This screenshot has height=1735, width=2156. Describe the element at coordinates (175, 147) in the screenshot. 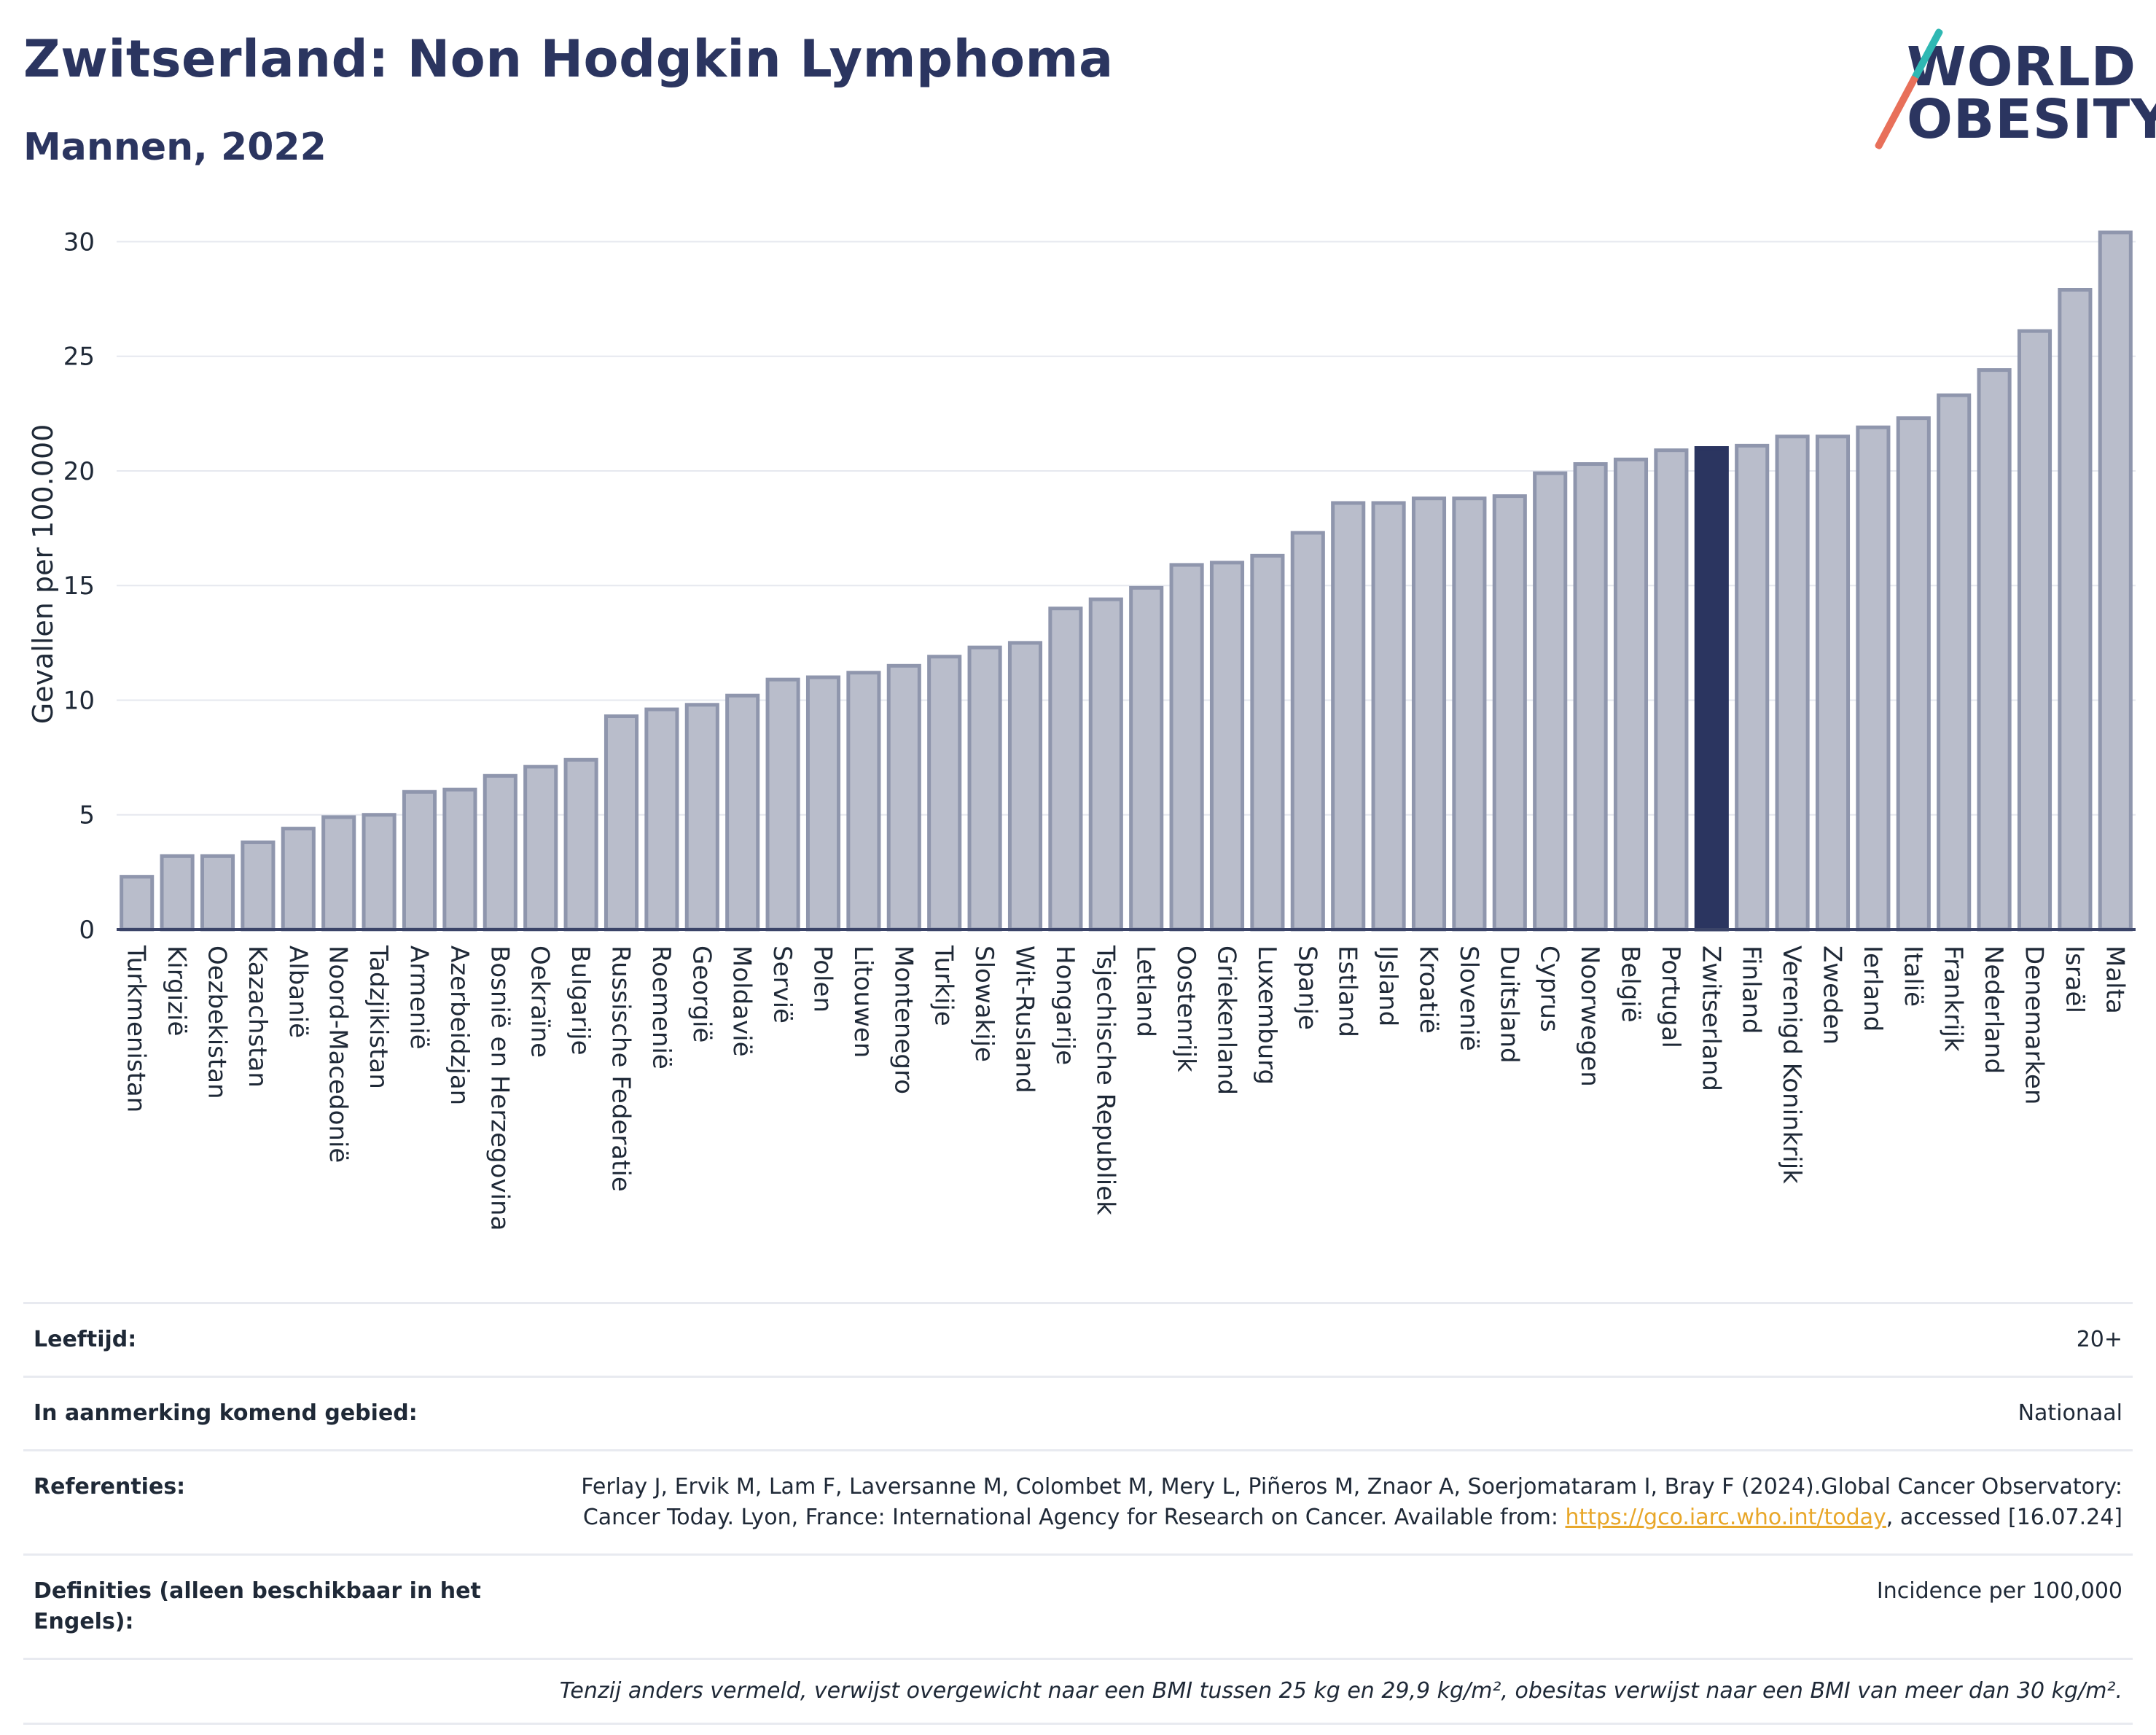

I see `chart-subtitle: Mannen, 2022` at that location.